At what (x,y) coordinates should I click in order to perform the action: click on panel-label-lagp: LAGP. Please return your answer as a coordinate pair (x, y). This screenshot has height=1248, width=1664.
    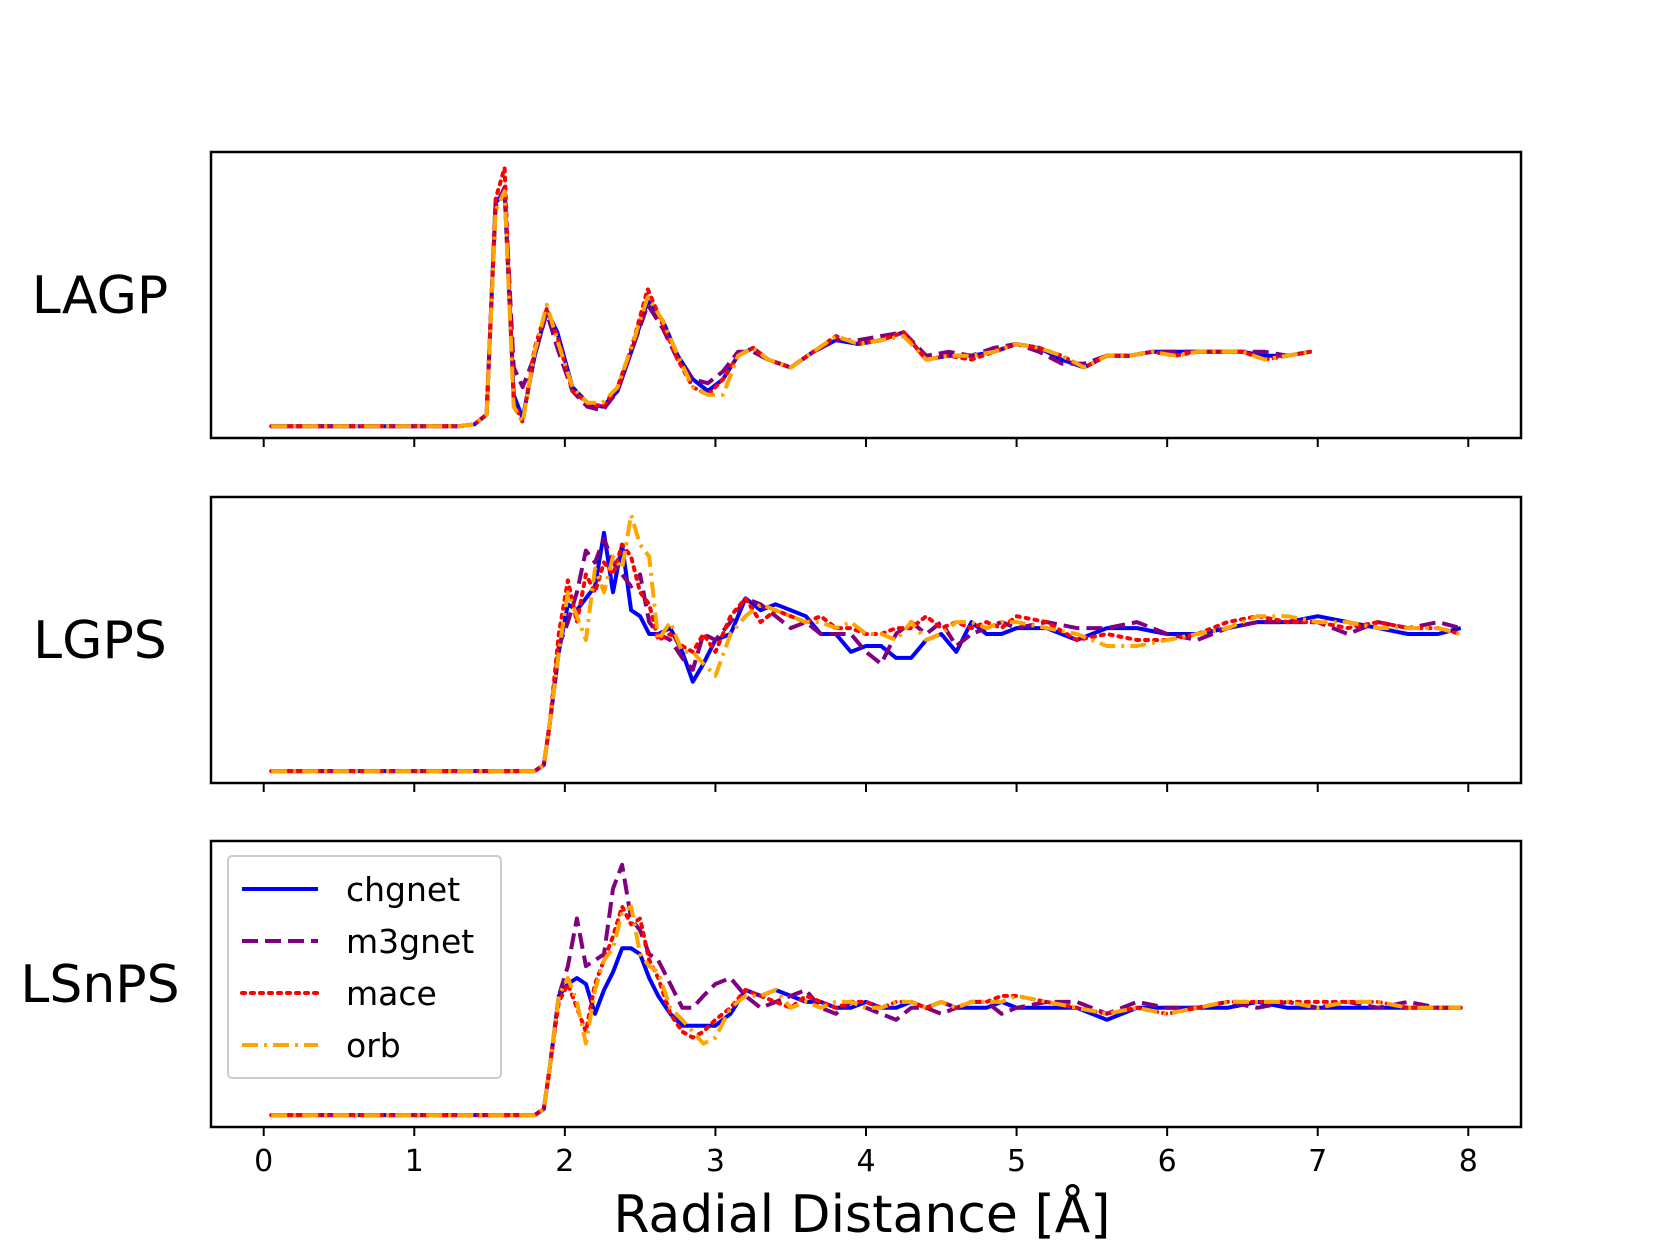
    Looking at the image, I should click on (100, 296).